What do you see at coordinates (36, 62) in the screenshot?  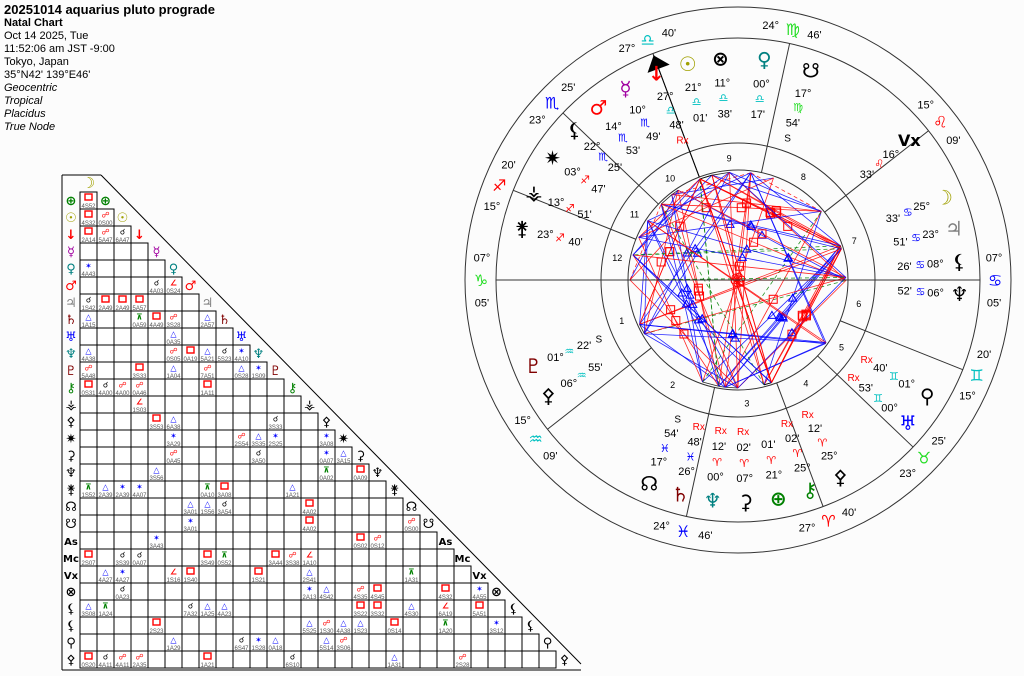 I see `chart-place: Tokyo, Japan` at bounding box center [36, 62].